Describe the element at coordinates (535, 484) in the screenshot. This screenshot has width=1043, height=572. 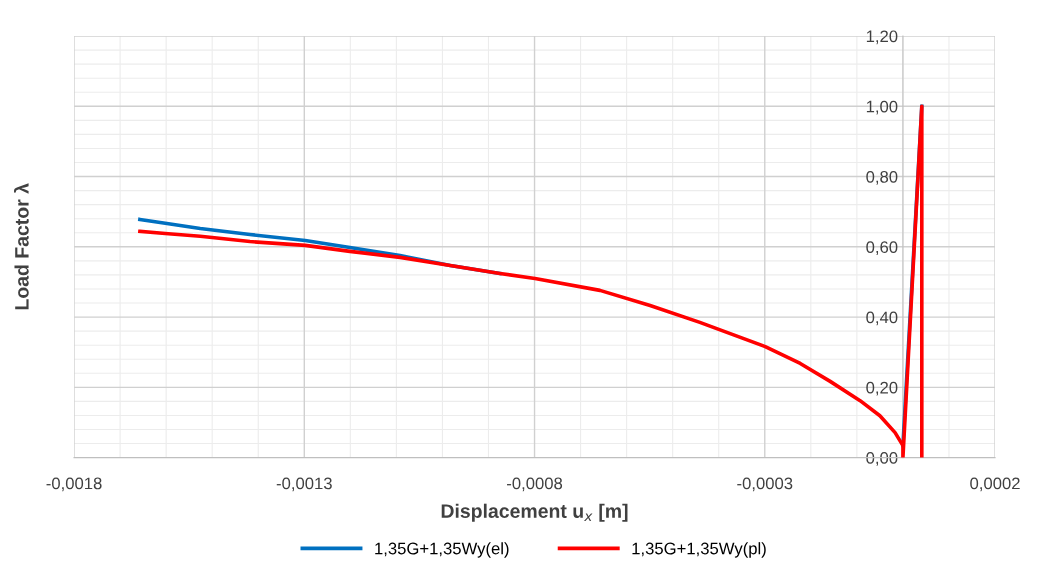
I see `x-tick-label: -0,0008` at that location.